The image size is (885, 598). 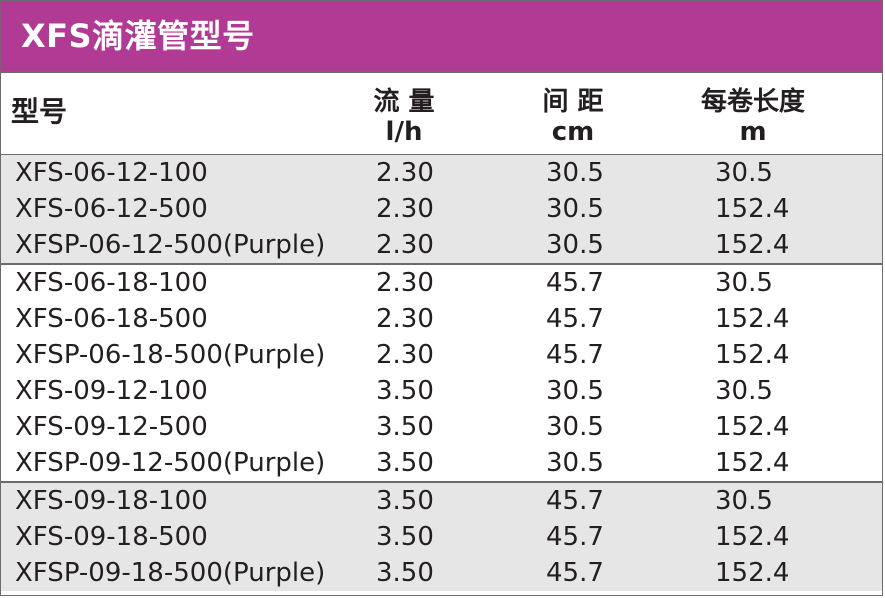 What do you see at coordinates (441, 573) in the screenshot?
I see `table-row: XFSP-09-18-500(Purple) 3.50 45.7 152.4` at bounding box center [441, 573].